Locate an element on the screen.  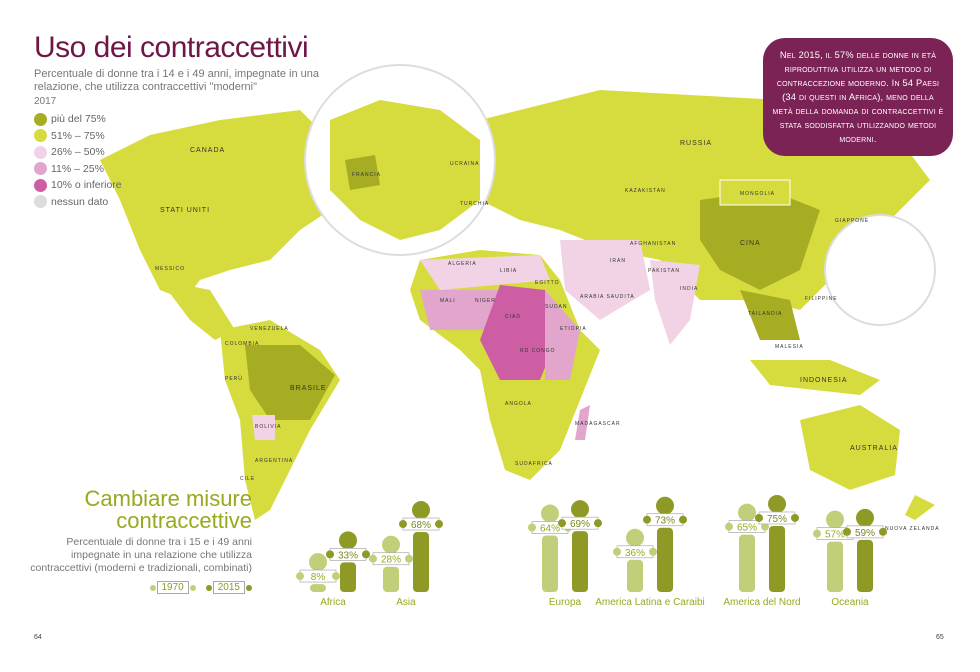
data-label: 68% is located at coordinates (421, 525).